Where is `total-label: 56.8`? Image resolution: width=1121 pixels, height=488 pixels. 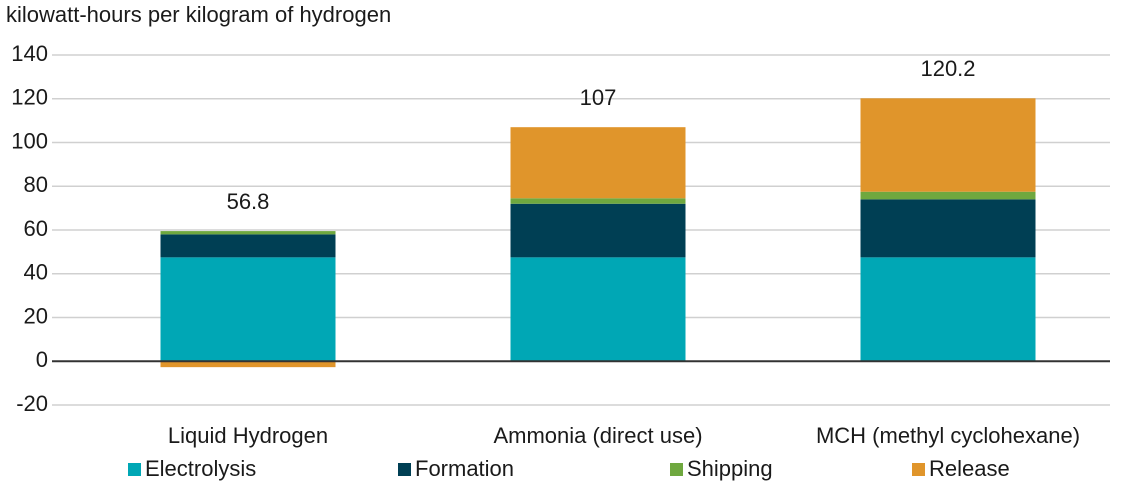 total-label: 56.8 is located at coordinates (248, 201).